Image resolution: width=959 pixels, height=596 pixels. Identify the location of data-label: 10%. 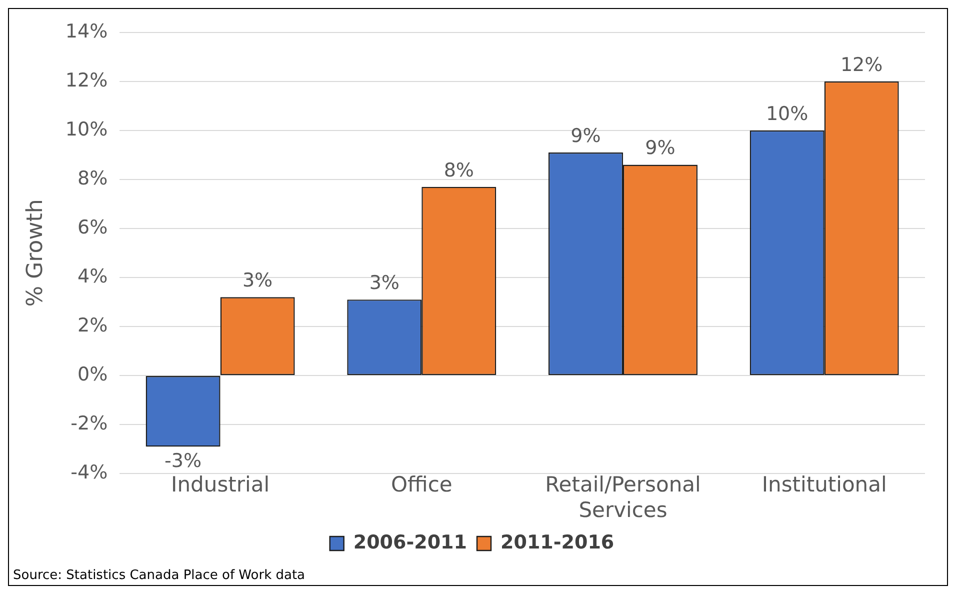
(787, 113).